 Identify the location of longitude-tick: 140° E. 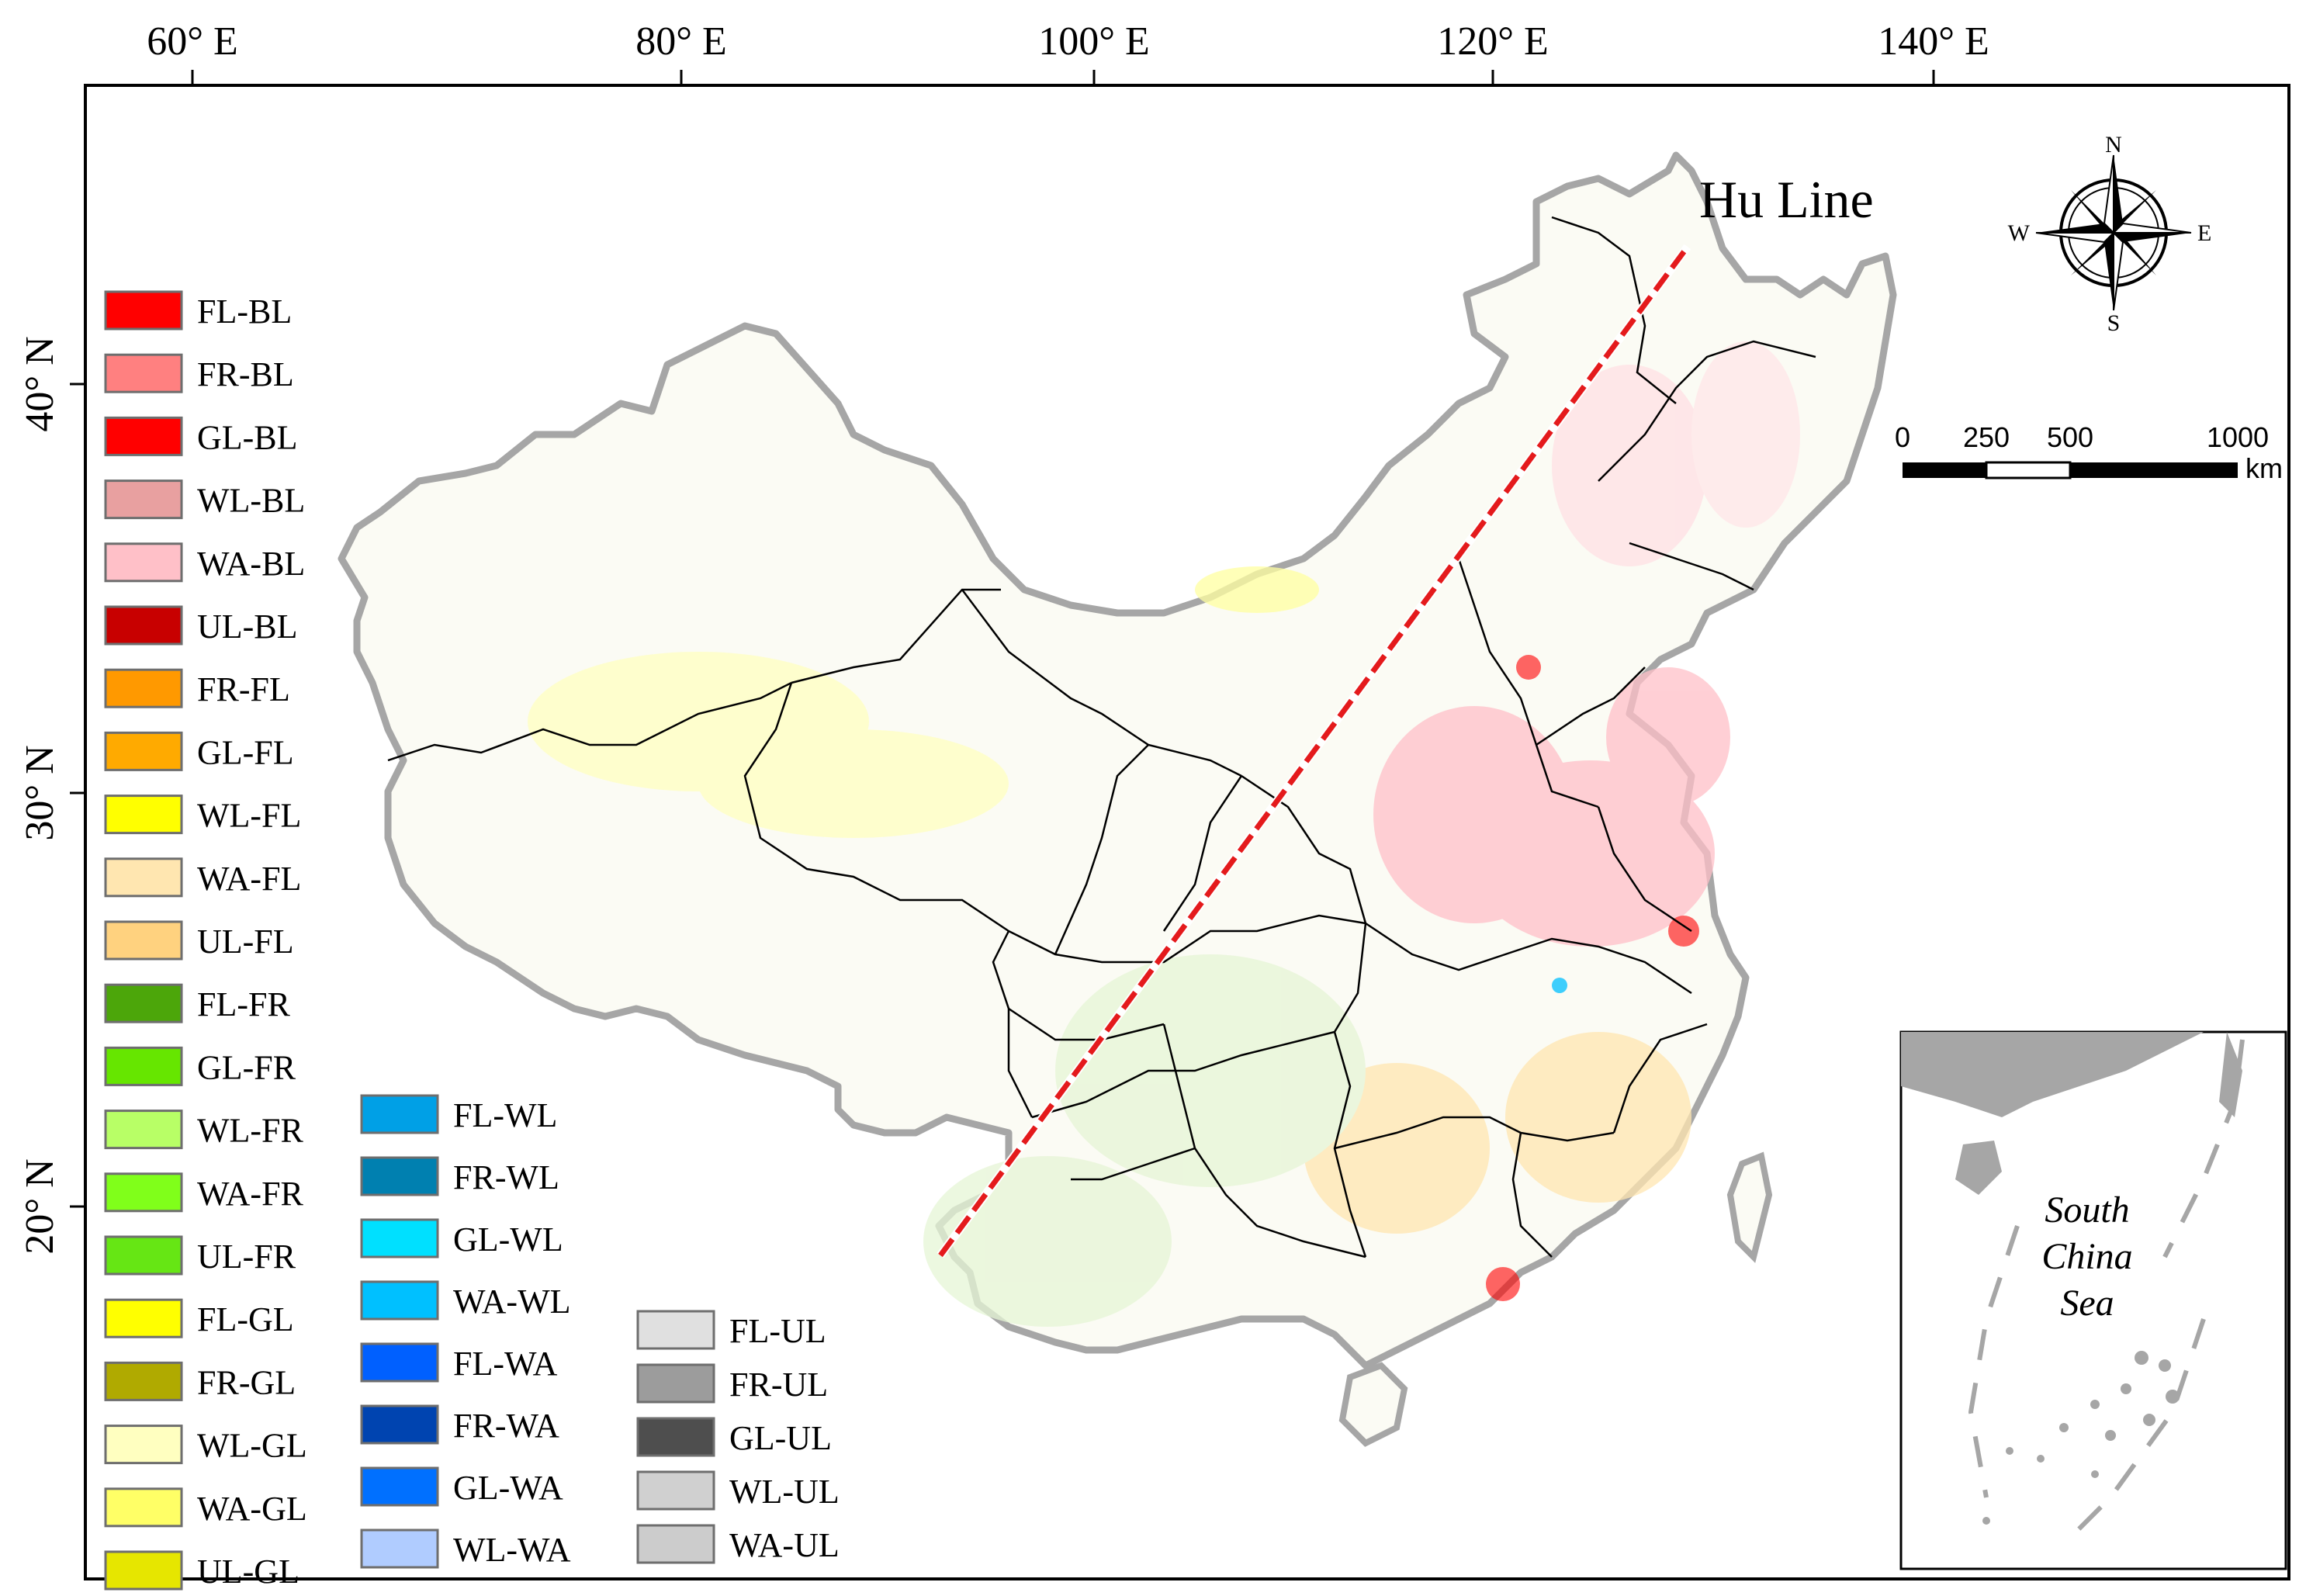
(1933, 41).